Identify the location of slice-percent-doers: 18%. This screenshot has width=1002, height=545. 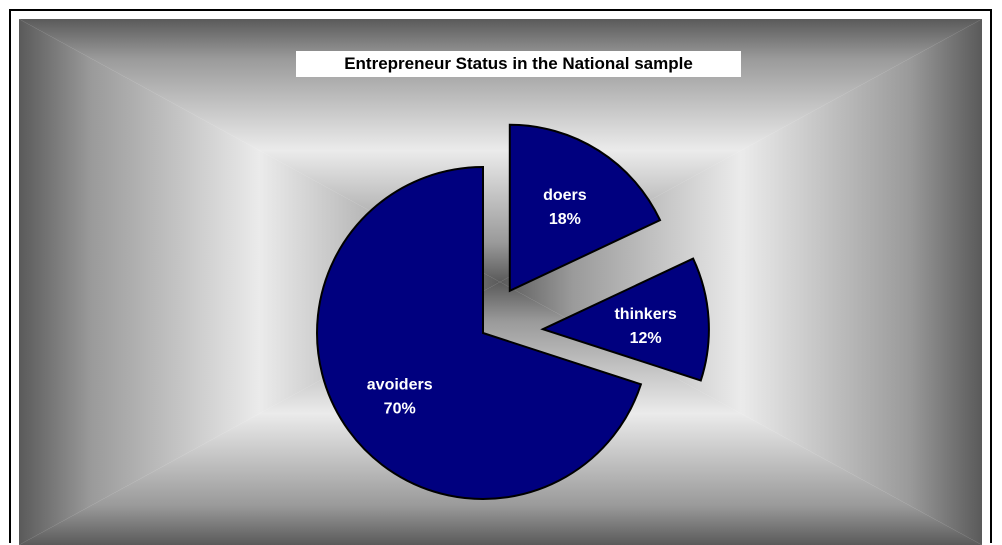
(565, 219).